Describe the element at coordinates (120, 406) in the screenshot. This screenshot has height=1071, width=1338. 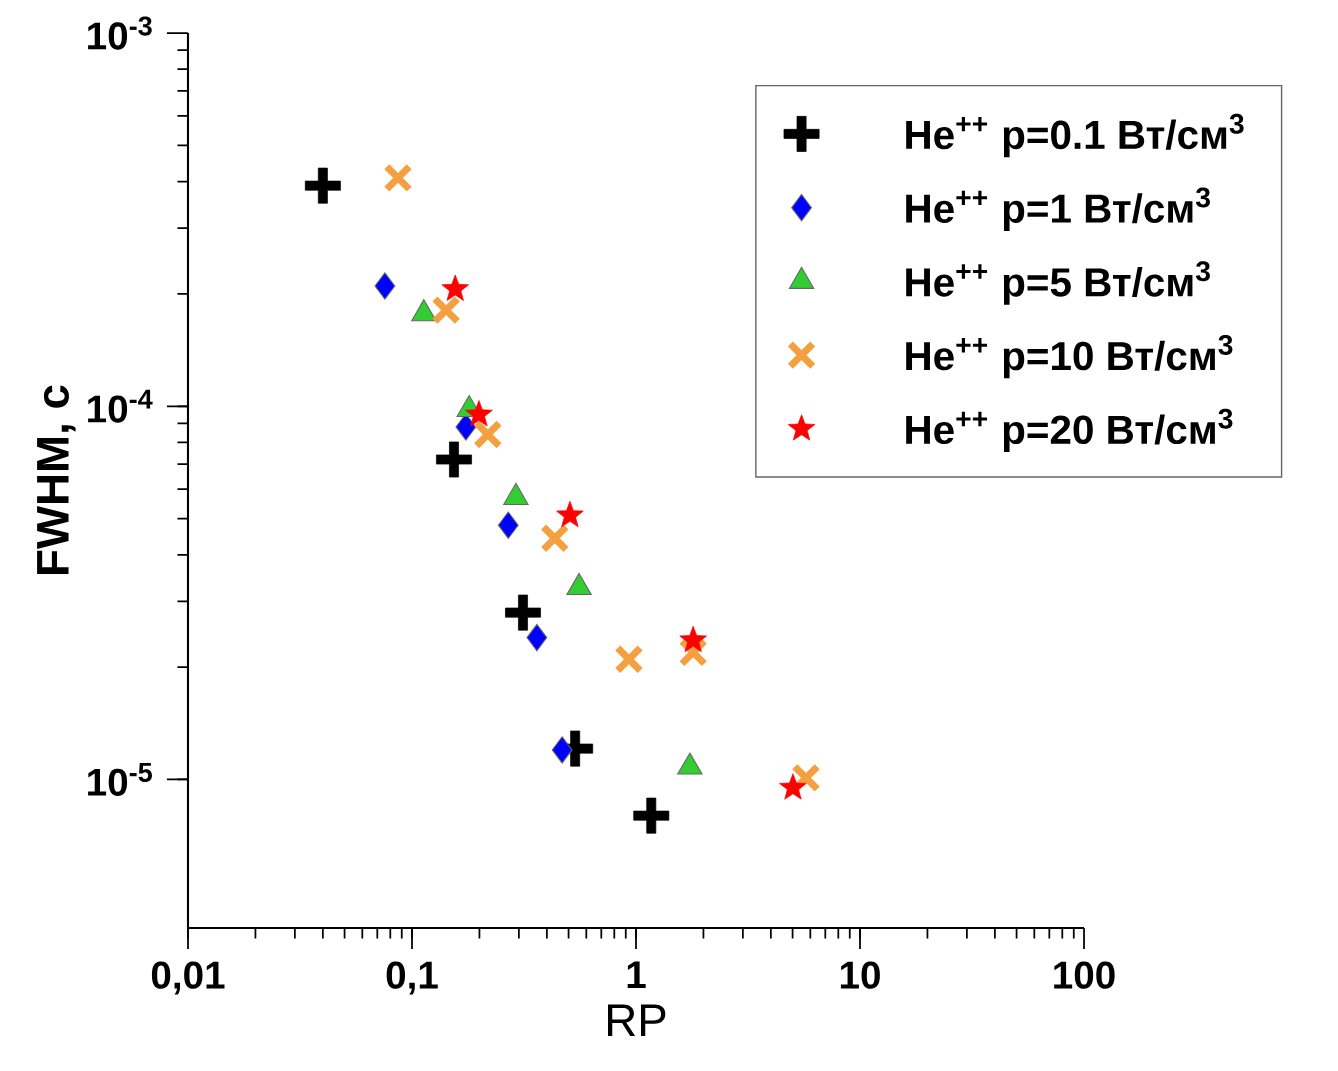
I see `y-tick-label: 10$^{-4}$` at that location.